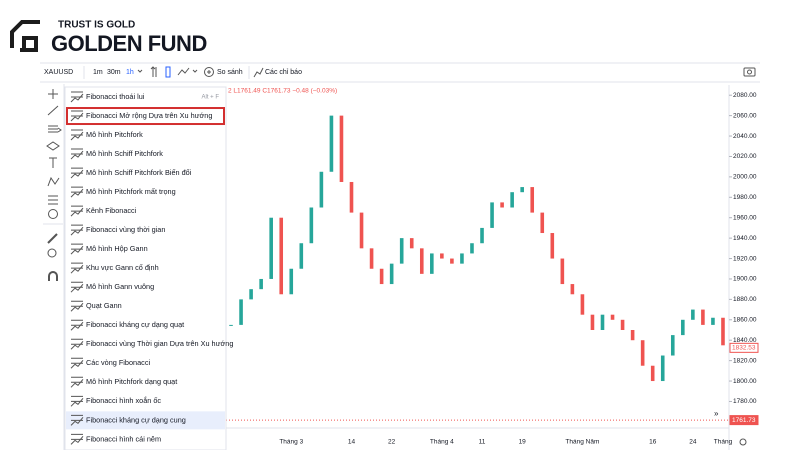 The image size is (800, 450). I want to click on compare-icon, so click(209, 72).